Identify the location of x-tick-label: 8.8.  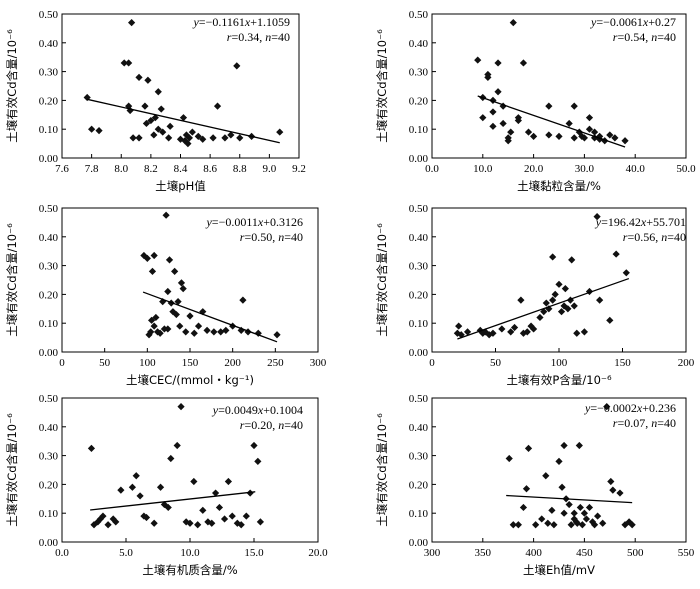
(240, 169).